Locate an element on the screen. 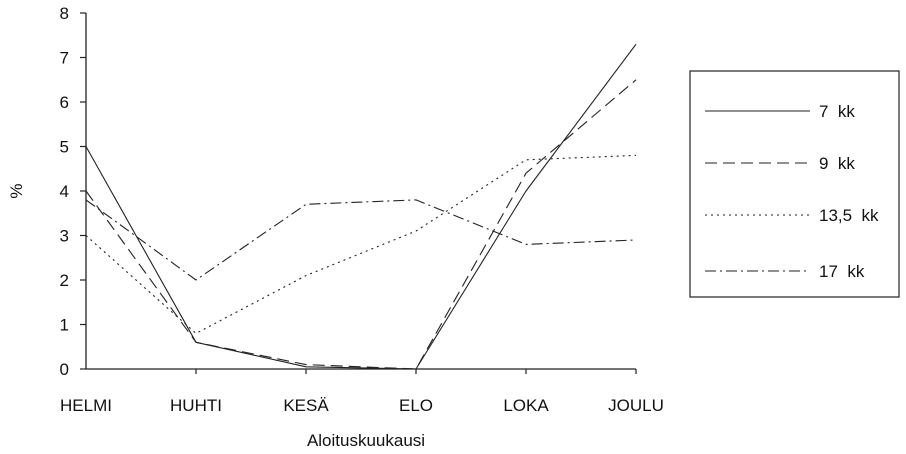 The image size is (906, 454). y-tick-label: 8 is located at coordinates (64, 13).